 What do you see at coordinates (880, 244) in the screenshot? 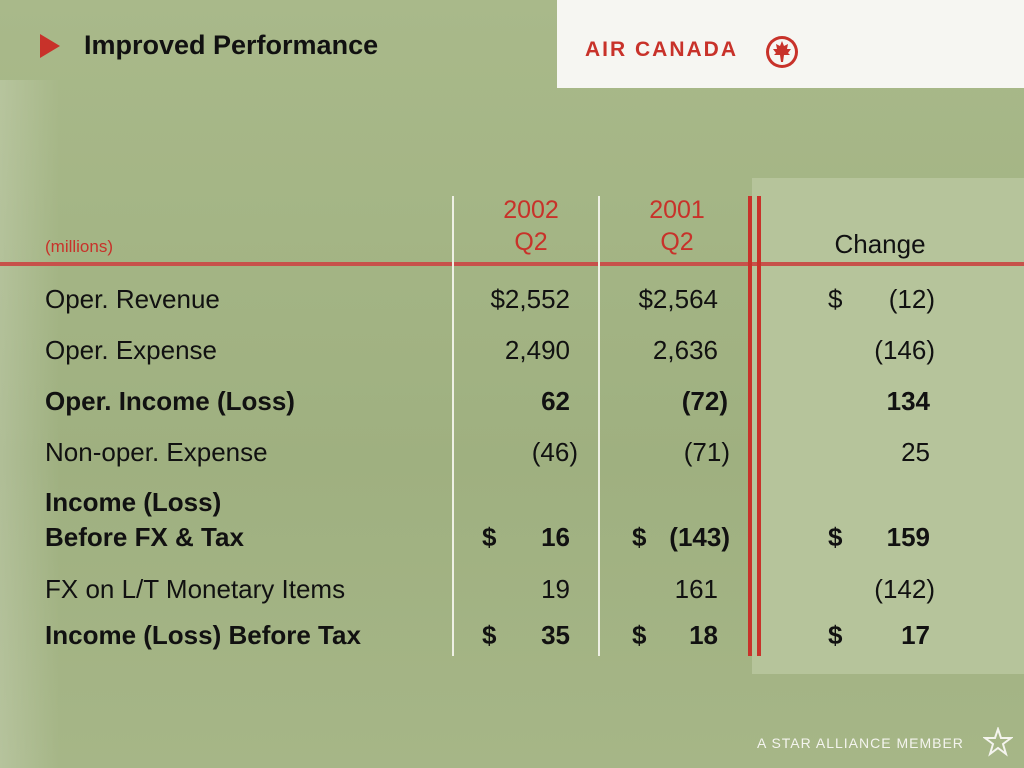
I see `change-header: Change` at bounding box center [880, 244].